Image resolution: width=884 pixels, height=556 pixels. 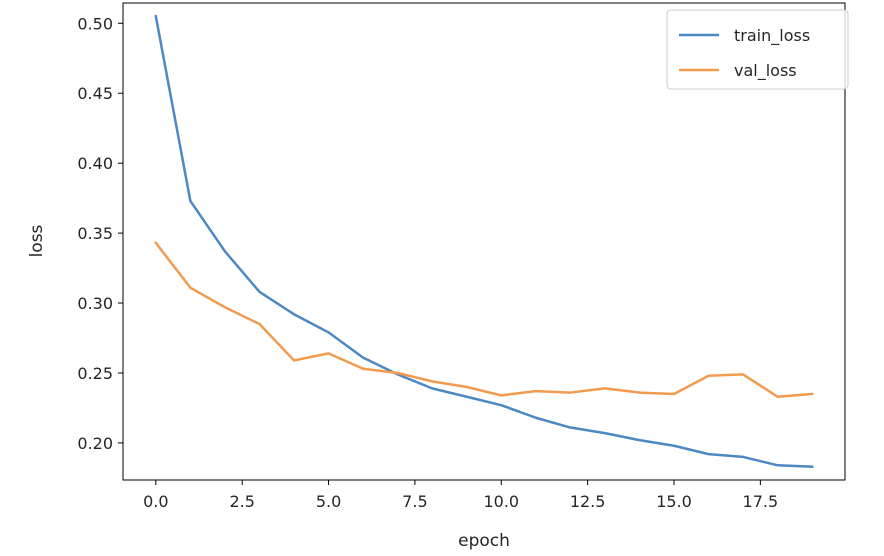 I want to click on x-tick-label: 15.0, so click(x=674, y=501).